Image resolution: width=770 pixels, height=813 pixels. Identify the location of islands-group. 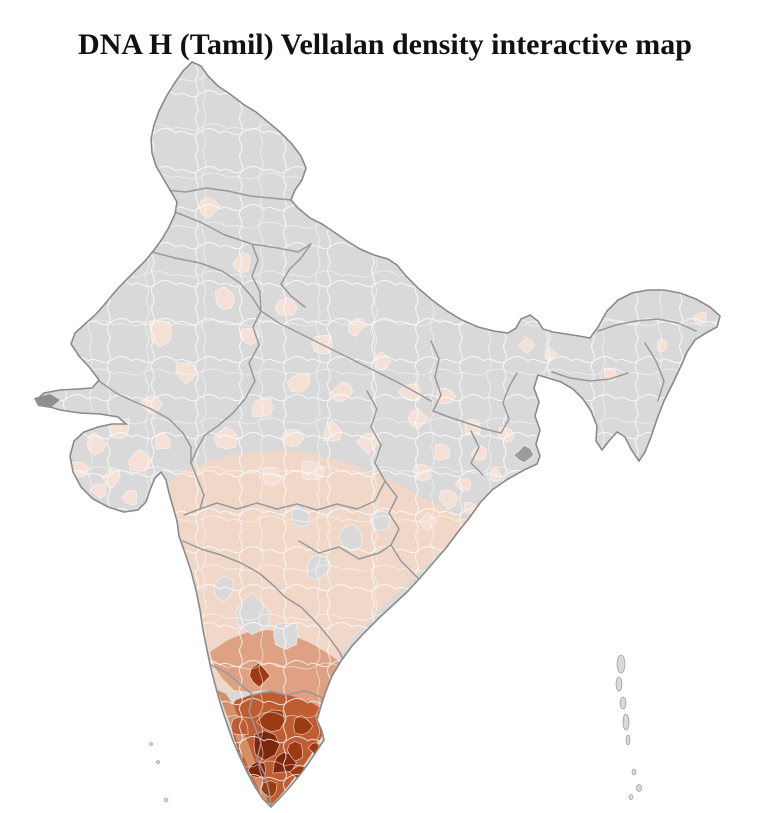
(395, 728).